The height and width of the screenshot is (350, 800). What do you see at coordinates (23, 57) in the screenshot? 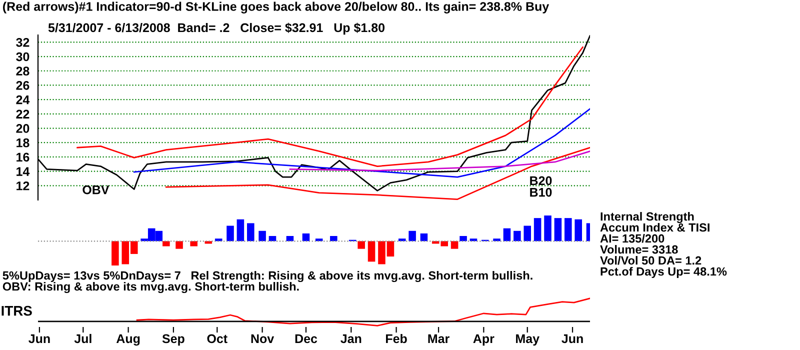
I see `y-tick-label: 30` at bounding box center [23, 57].